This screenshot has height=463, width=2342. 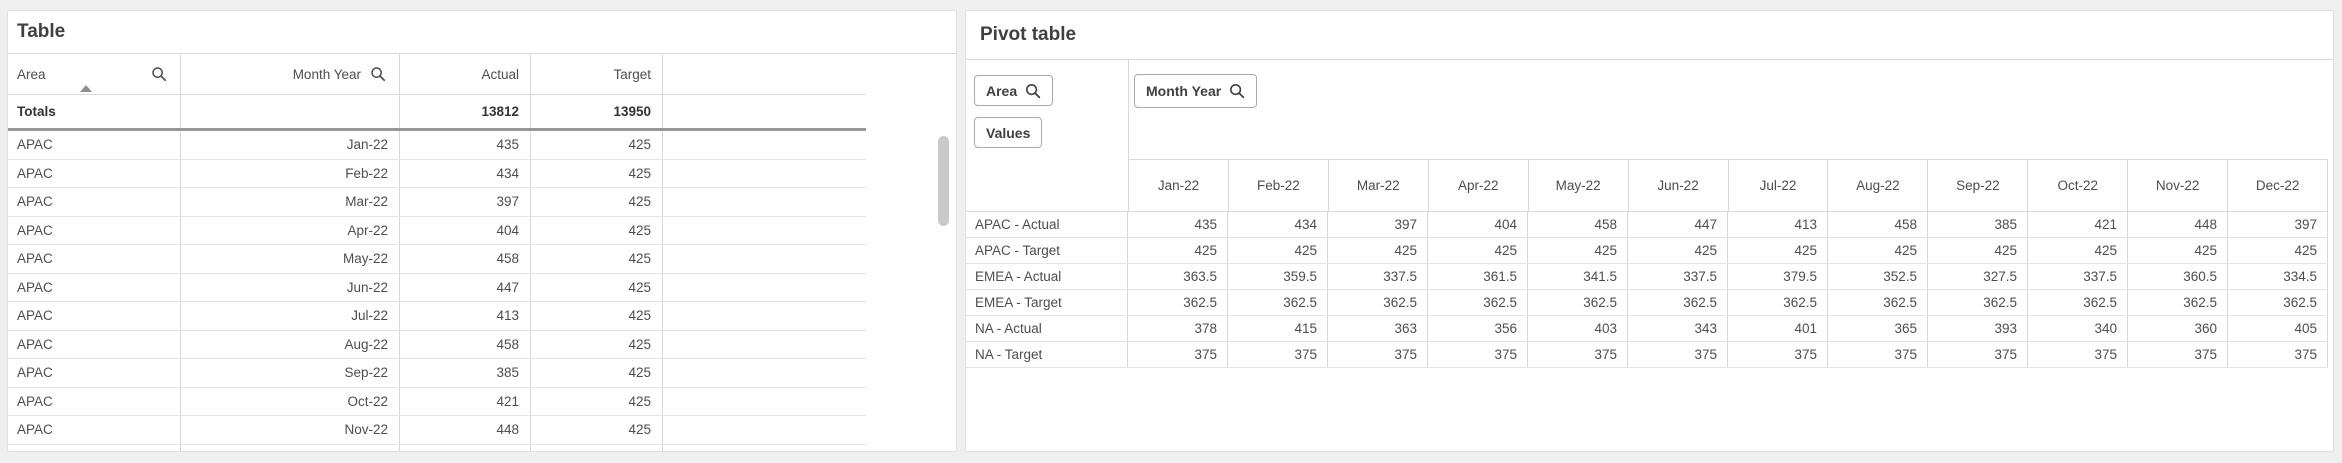 What do you see at coordinates (290, 74) in the screenshot?
I see `column-header-month-year: Month Year` at bounding box center [290, 74].